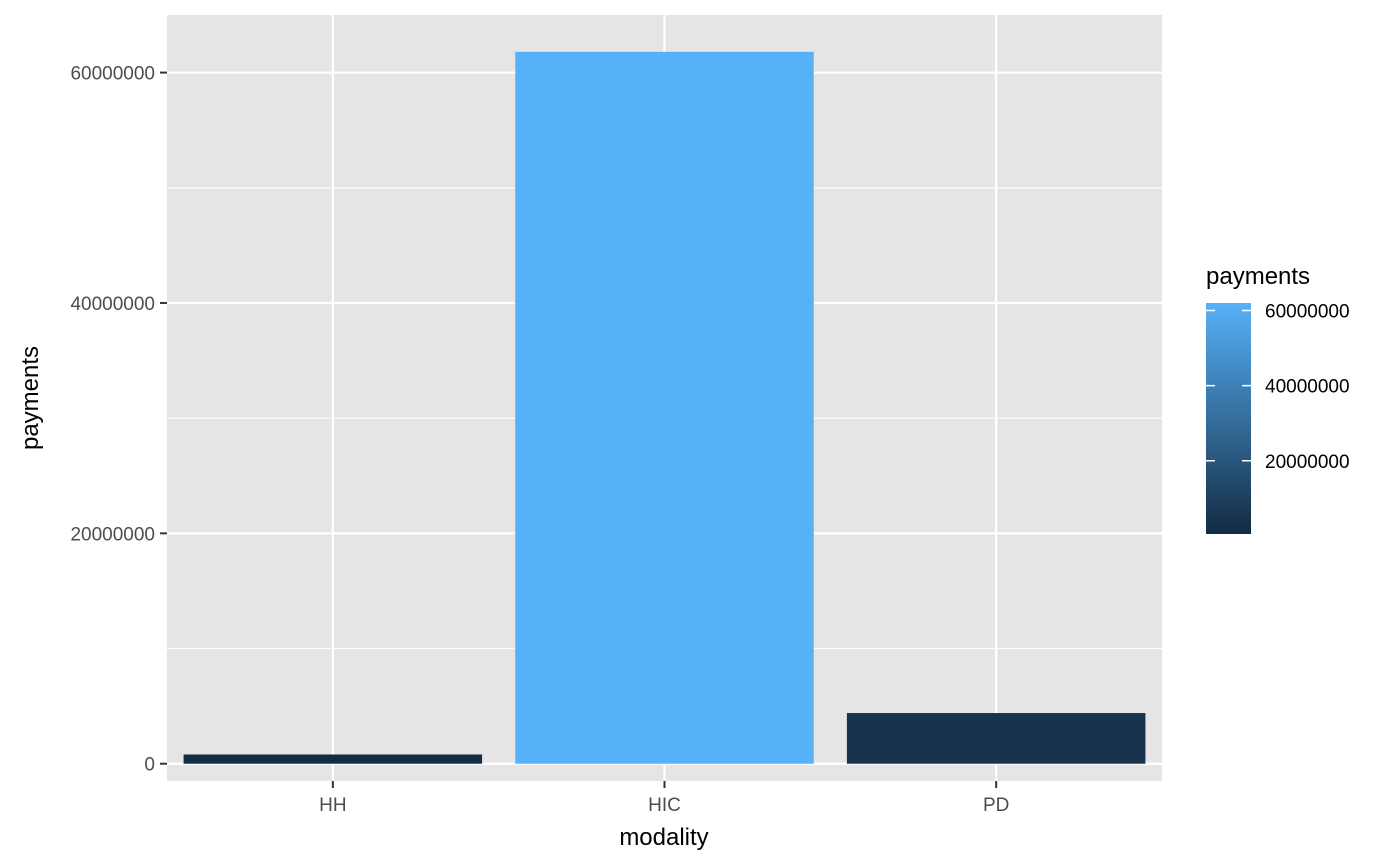 Image resolution: width=1400 pixels, height=865 pixels. I want to click on y-tick-label: 60000000, so click(112, 74).